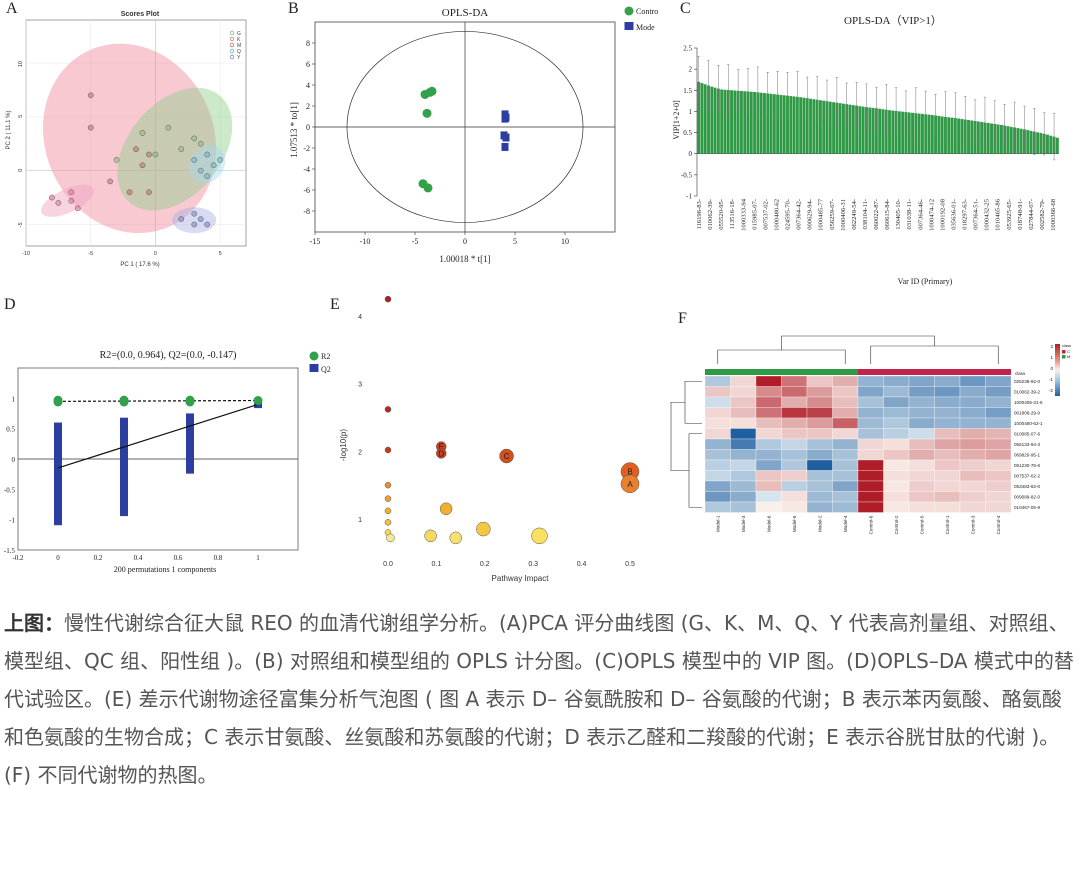  Describe the element at coordinates (1028, 423) in the screenshot. I see `row-label: 1000480-62-1` at that location.